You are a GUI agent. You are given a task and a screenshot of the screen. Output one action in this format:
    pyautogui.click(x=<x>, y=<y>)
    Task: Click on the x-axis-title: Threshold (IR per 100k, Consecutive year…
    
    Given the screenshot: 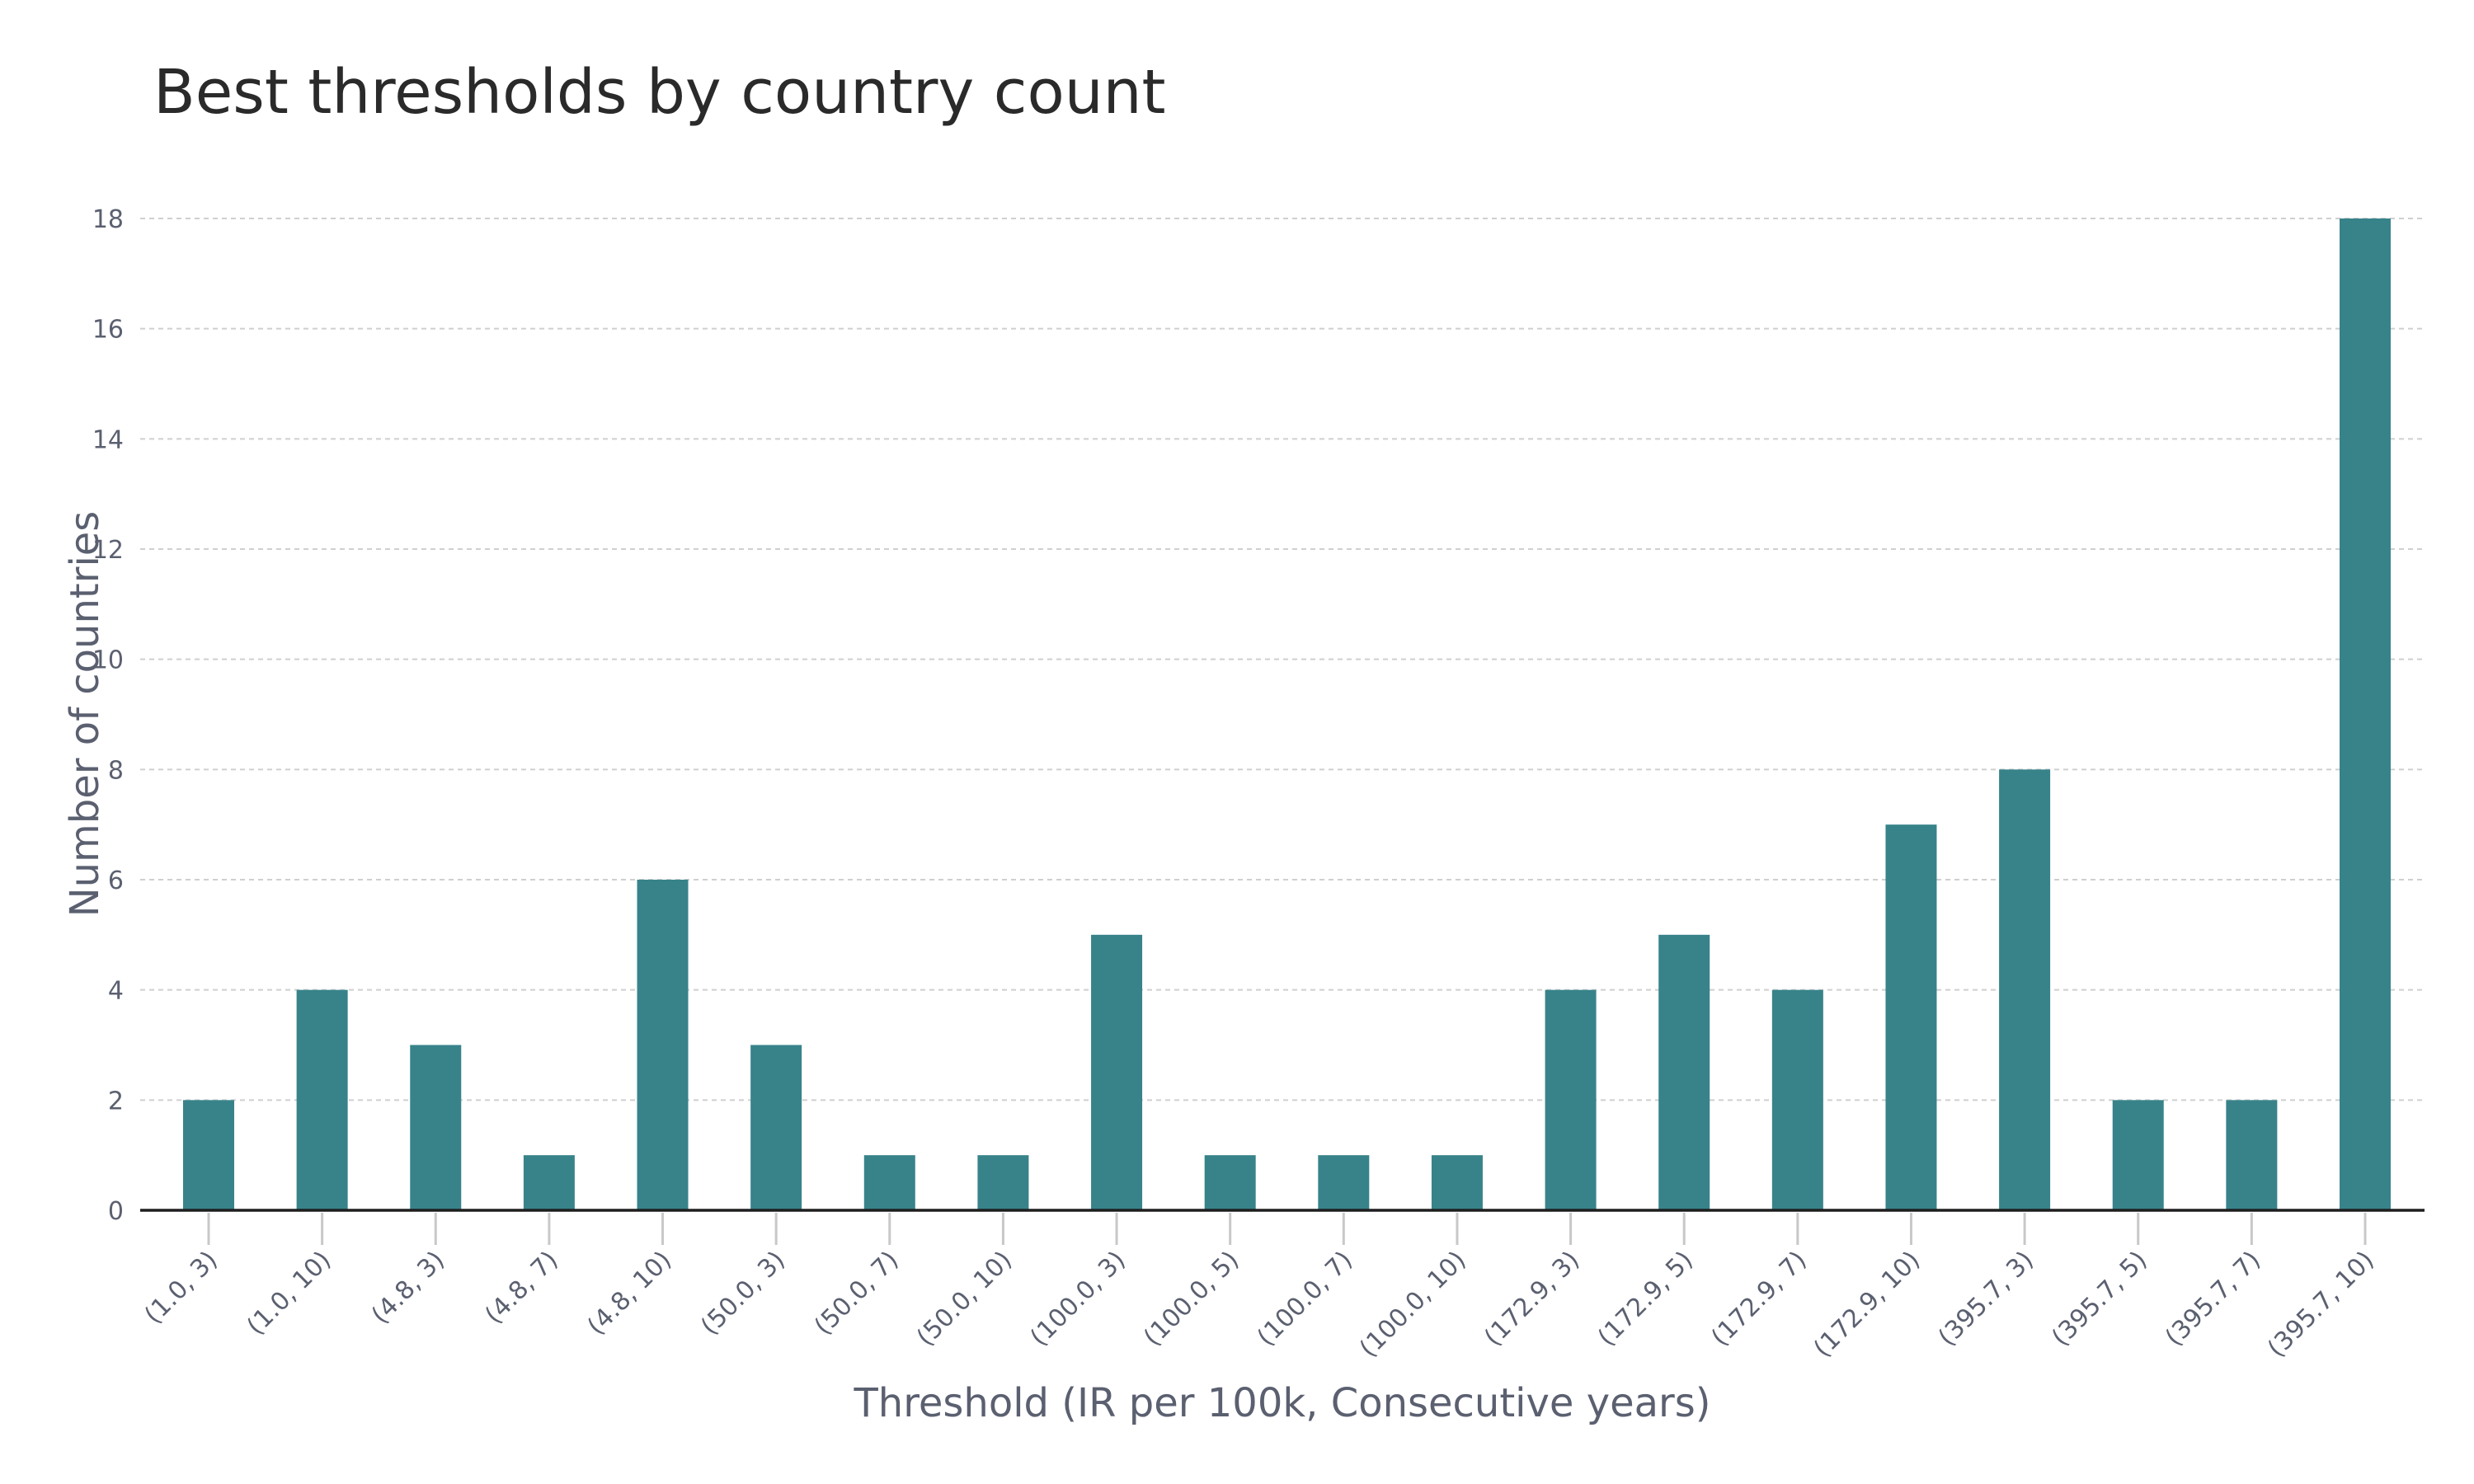 What is the action you would take?
    pyautogui.click(x=1281, y=1403)
    